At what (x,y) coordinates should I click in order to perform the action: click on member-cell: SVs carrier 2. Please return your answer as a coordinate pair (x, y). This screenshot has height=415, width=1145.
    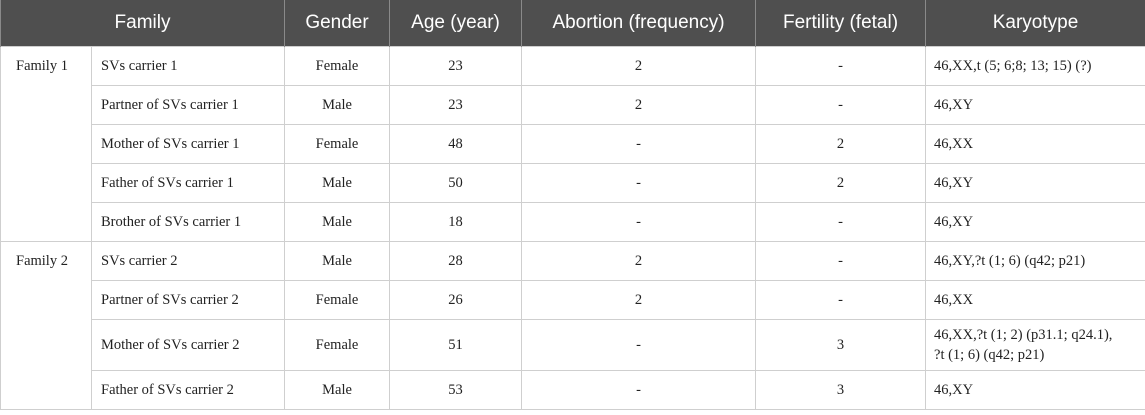
    Looking at the image, I should click on (188, 260).